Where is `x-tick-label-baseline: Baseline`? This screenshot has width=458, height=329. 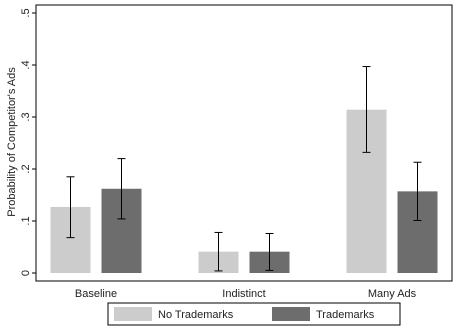 x-tick-label-baseline: Baseline is located at coordinates (96, 294).